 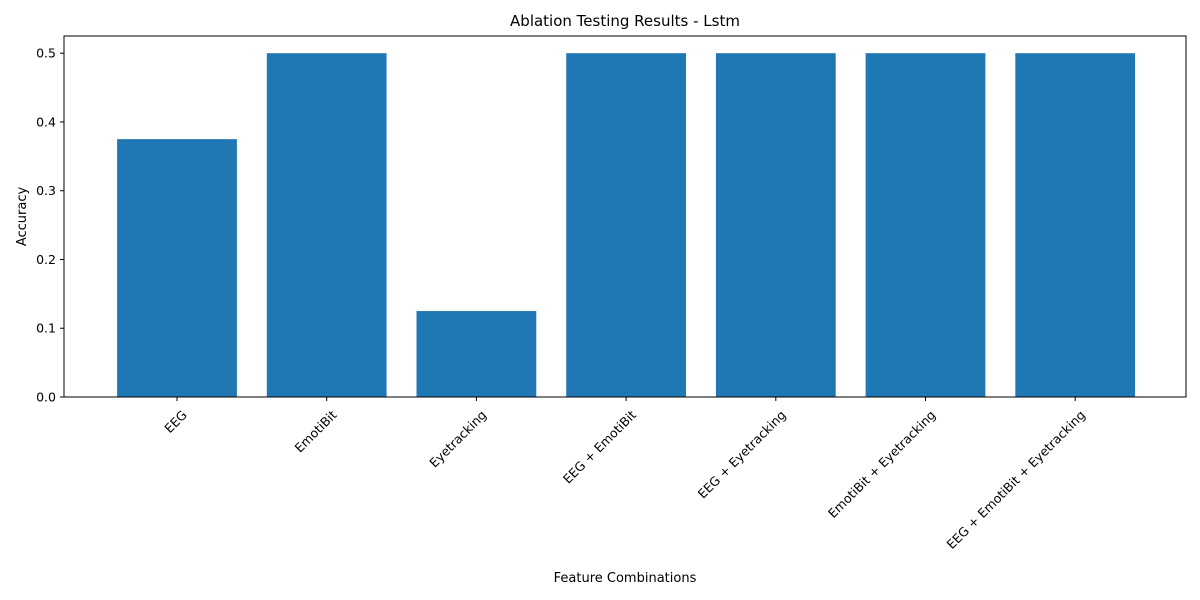 What do you see at coordinates (625, 21) in the screenshot?
I see `chart-title: Ablation Testing Results - Lstm` at bounding box center [625, 21].